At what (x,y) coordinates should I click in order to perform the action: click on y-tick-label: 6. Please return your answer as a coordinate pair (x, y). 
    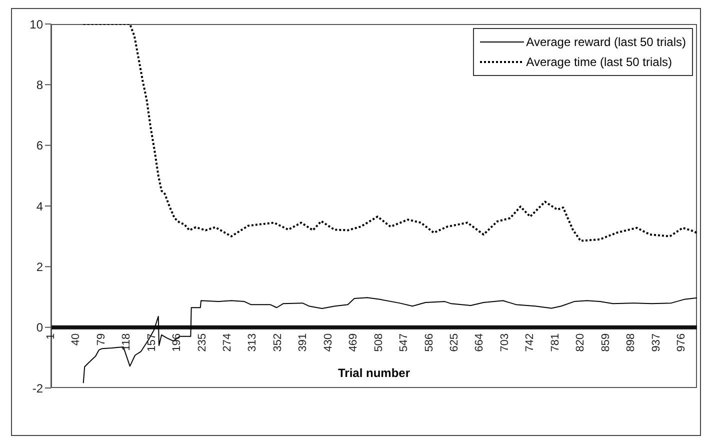
    Looking at the image, I should click on (40, 145).